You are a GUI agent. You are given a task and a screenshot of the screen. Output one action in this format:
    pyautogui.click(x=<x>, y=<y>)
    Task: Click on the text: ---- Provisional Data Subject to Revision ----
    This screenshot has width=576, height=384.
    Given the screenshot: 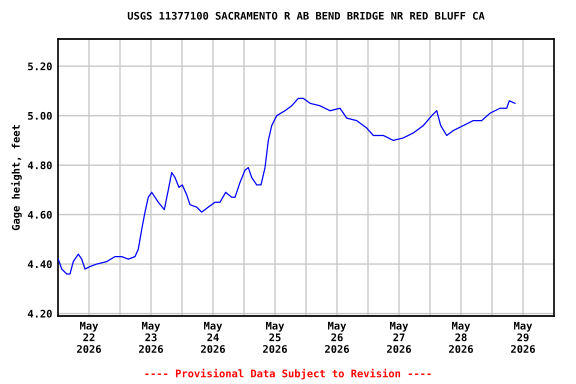 What is the action you would take?
    pyautogui.click(x=288, y=374)
    